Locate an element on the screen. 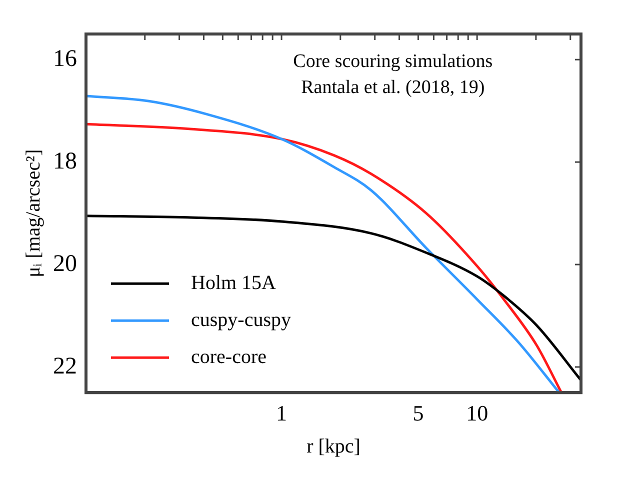  legend-label: core-core is located at coordinates (229, 357).